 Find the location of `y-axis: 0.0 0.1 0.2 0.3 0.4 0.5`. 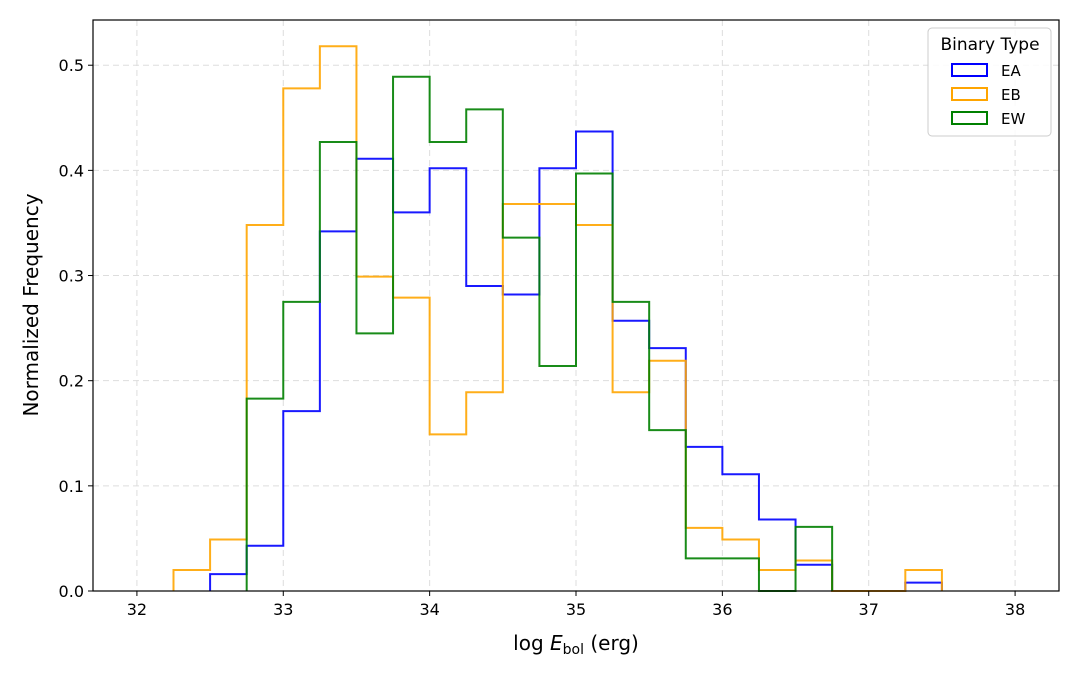

y-axis: 0.0 0.1 0.2 0.3 0.4 0.5 is located at coordinates (76, 328).